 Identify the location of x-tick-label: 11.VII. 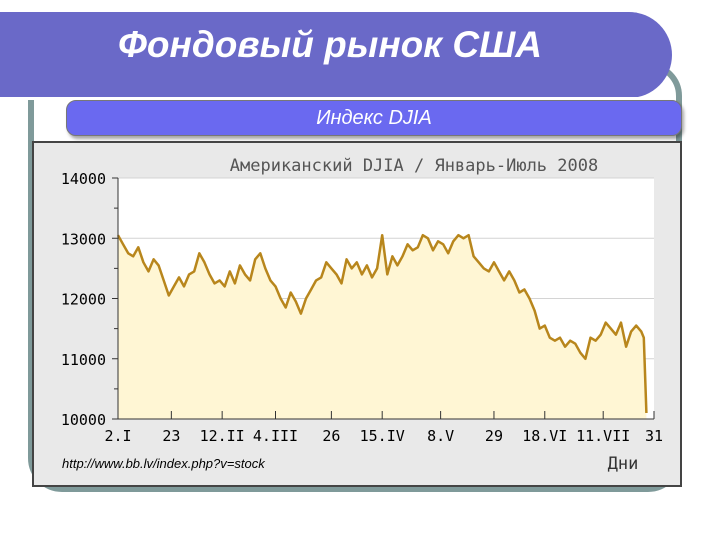
(603, 436).